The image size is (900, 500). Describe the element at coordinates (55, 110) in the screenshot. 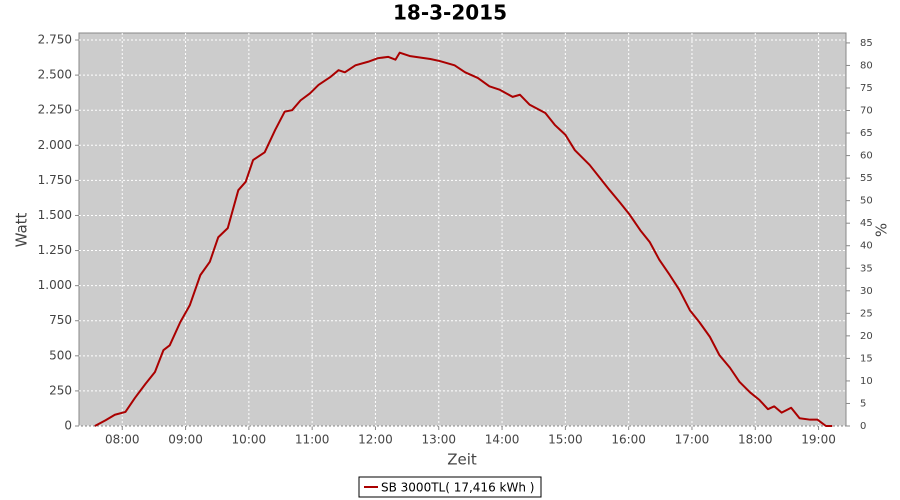

I see `y-tick-label: 2.250` at that location.